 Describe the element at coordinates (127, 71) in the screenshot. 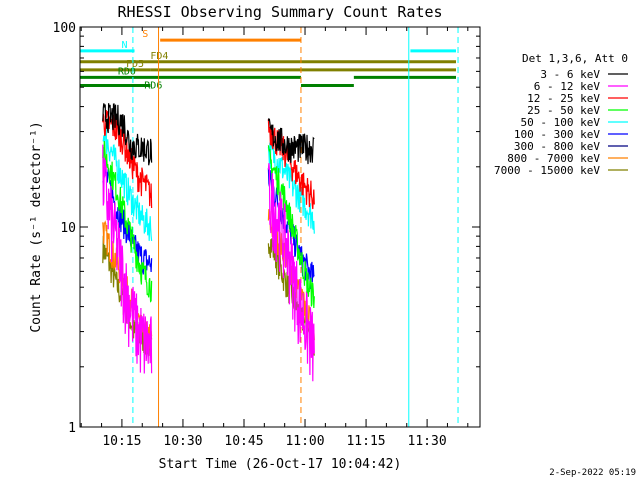

I see `flag-label-rd0: RD0` at that location.